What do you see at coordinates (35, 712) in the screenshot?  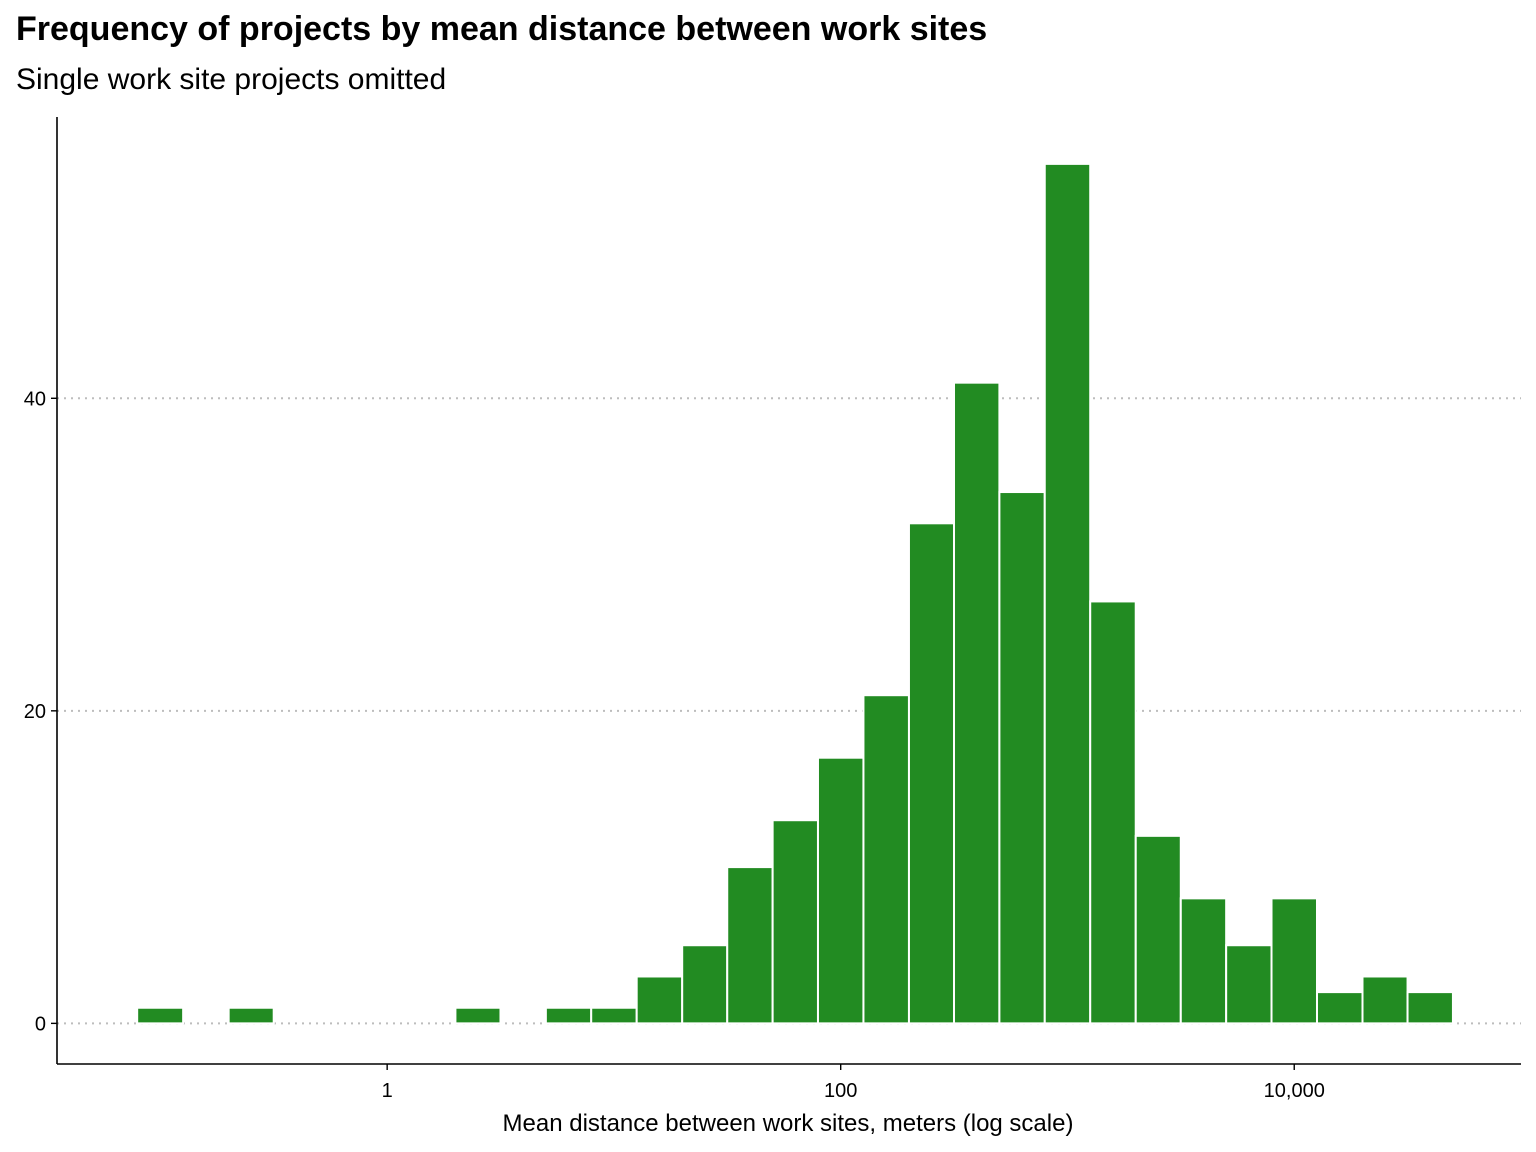 I see `y-tick-label: 20` at bounding box center [35, 712].